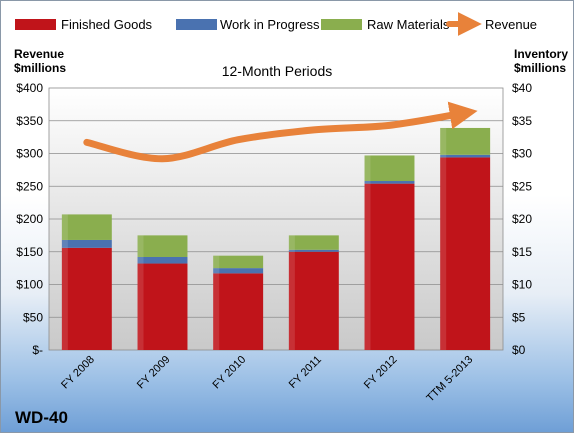 The width and height of the screenshot is (574, 433). What do you see at coordinates (29, 186) in the screenshot?
I see `left-tick-label: $250` at bounding box center [29, 186].